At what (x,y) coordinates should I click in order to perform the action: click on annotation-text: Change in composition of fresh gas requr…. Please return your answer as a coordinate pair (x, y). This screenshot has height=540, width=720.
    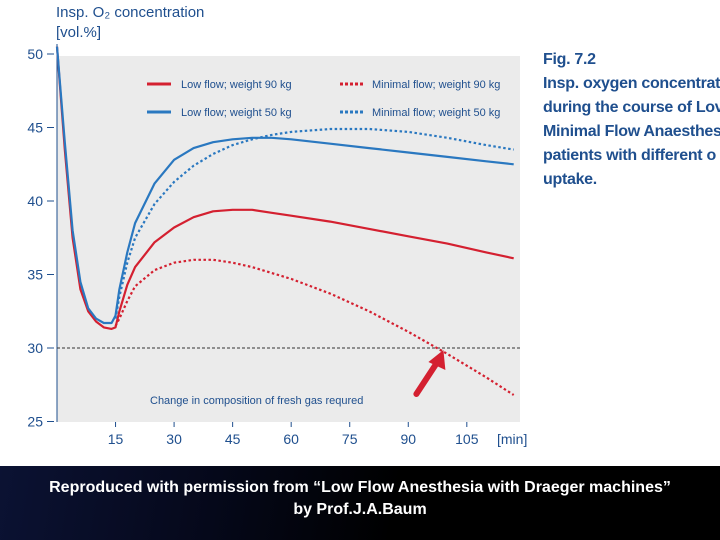
    Looking at the image, I should click on (256, 401).